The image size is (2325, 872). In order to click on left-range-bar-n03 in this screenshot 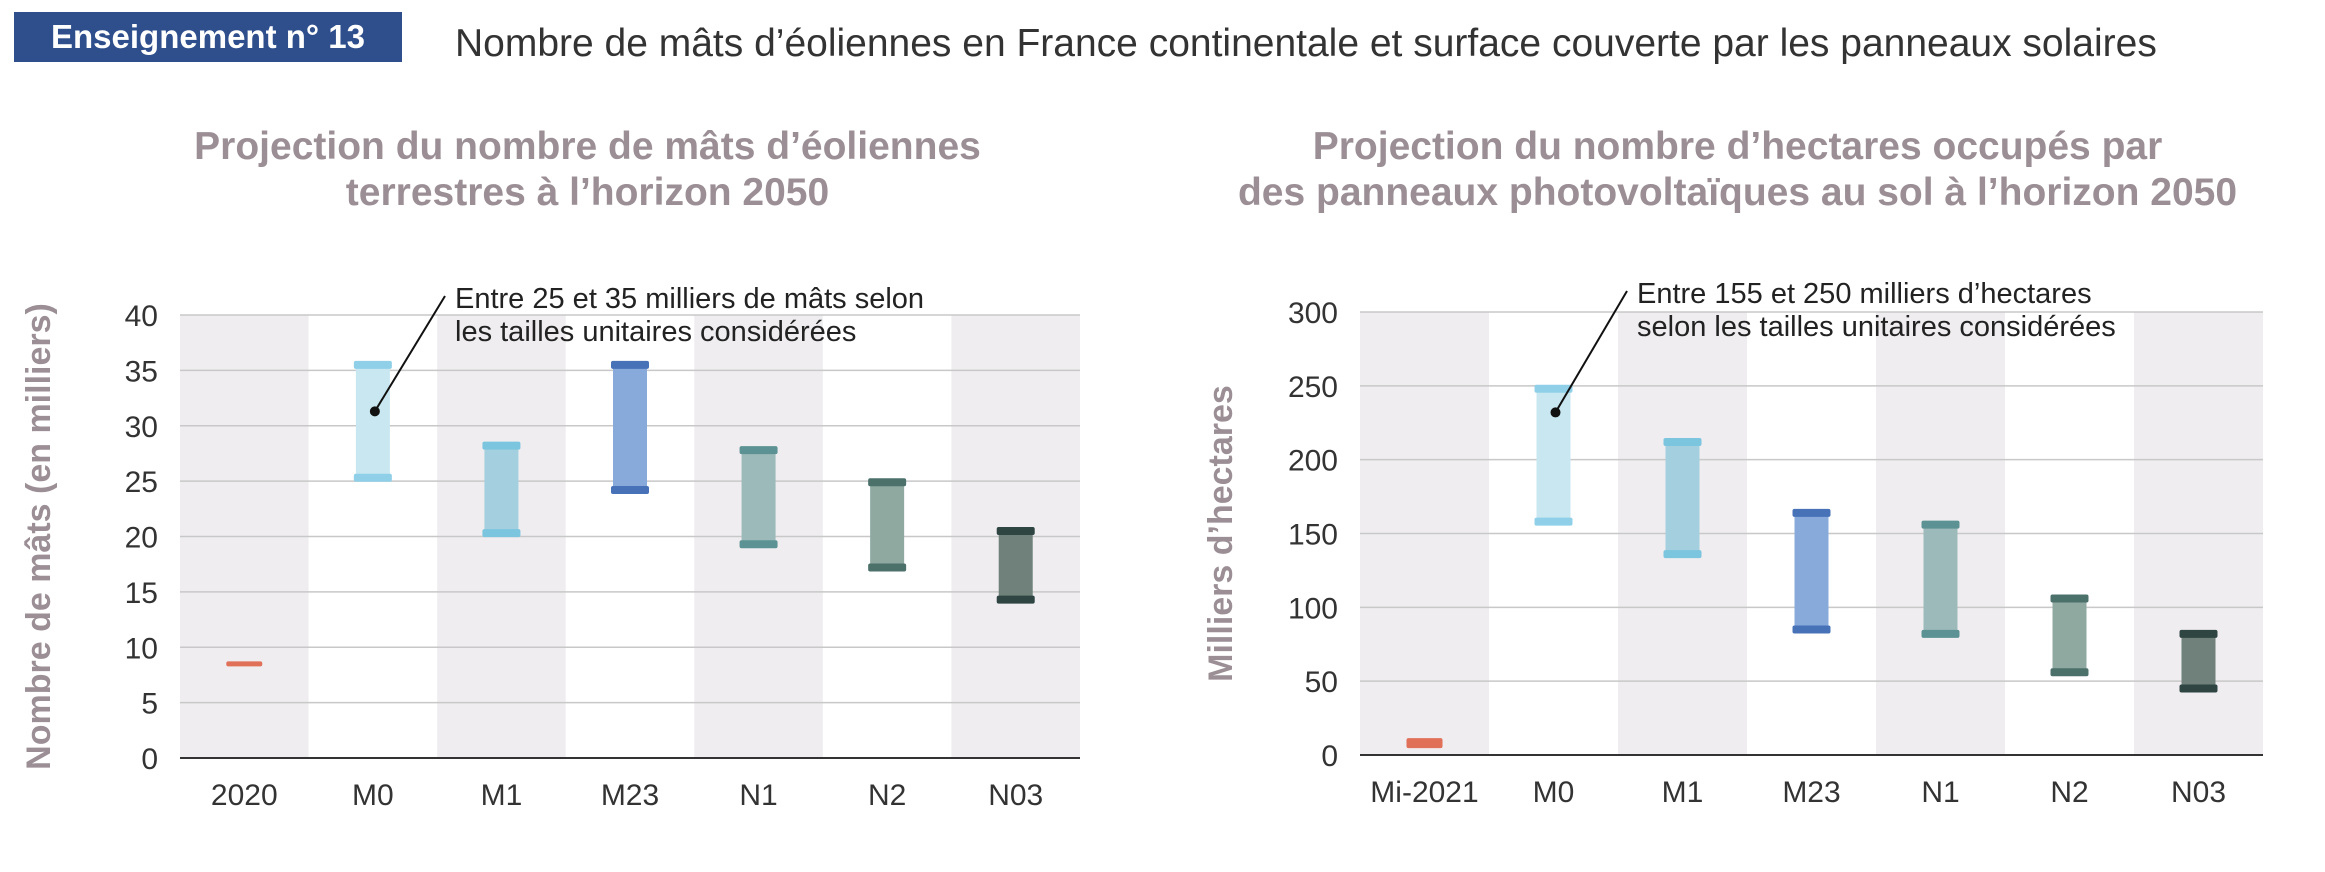, I will do `click(1015, 565)`.